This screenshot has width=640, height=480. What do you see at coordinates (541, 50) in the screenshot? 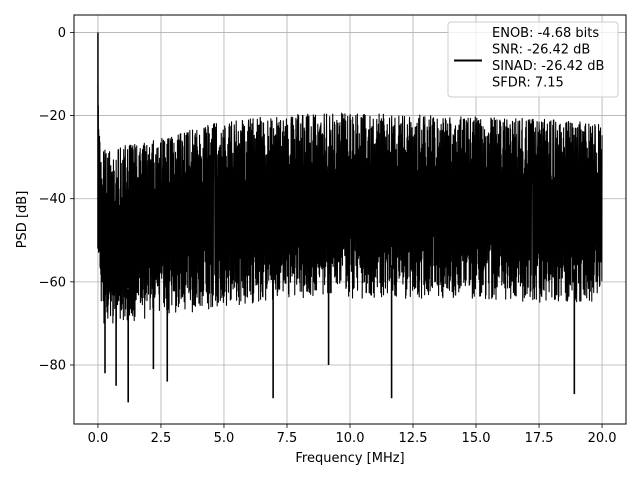
I see `legend-entry-line: SNR: -26.42 dB` at bounding box center [541, 50].